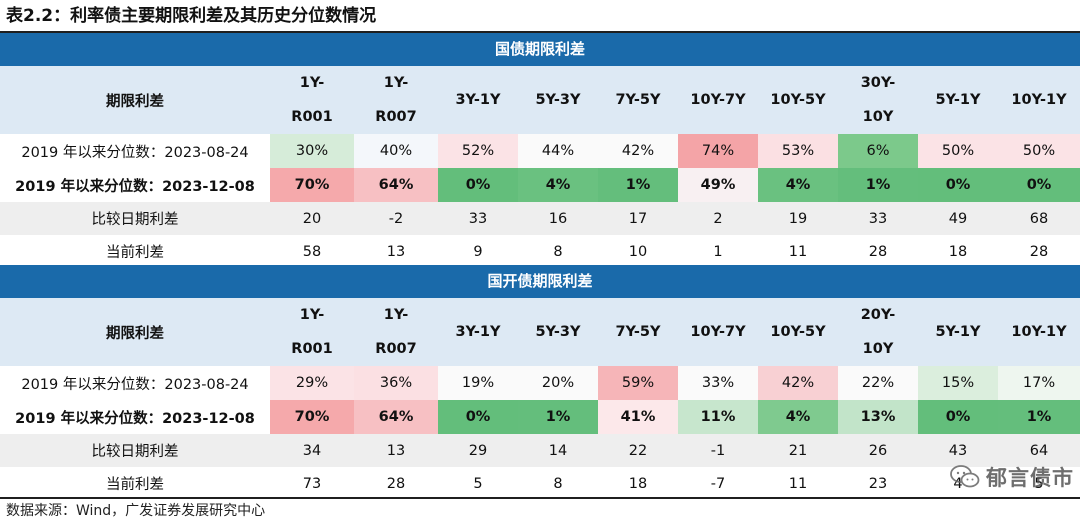 This screenshot has width=1080, height=526. What do you see at coordinates (1039, 218) in the screenshot?
I see `table-cell: 68` at bounding box center [1039, 218].